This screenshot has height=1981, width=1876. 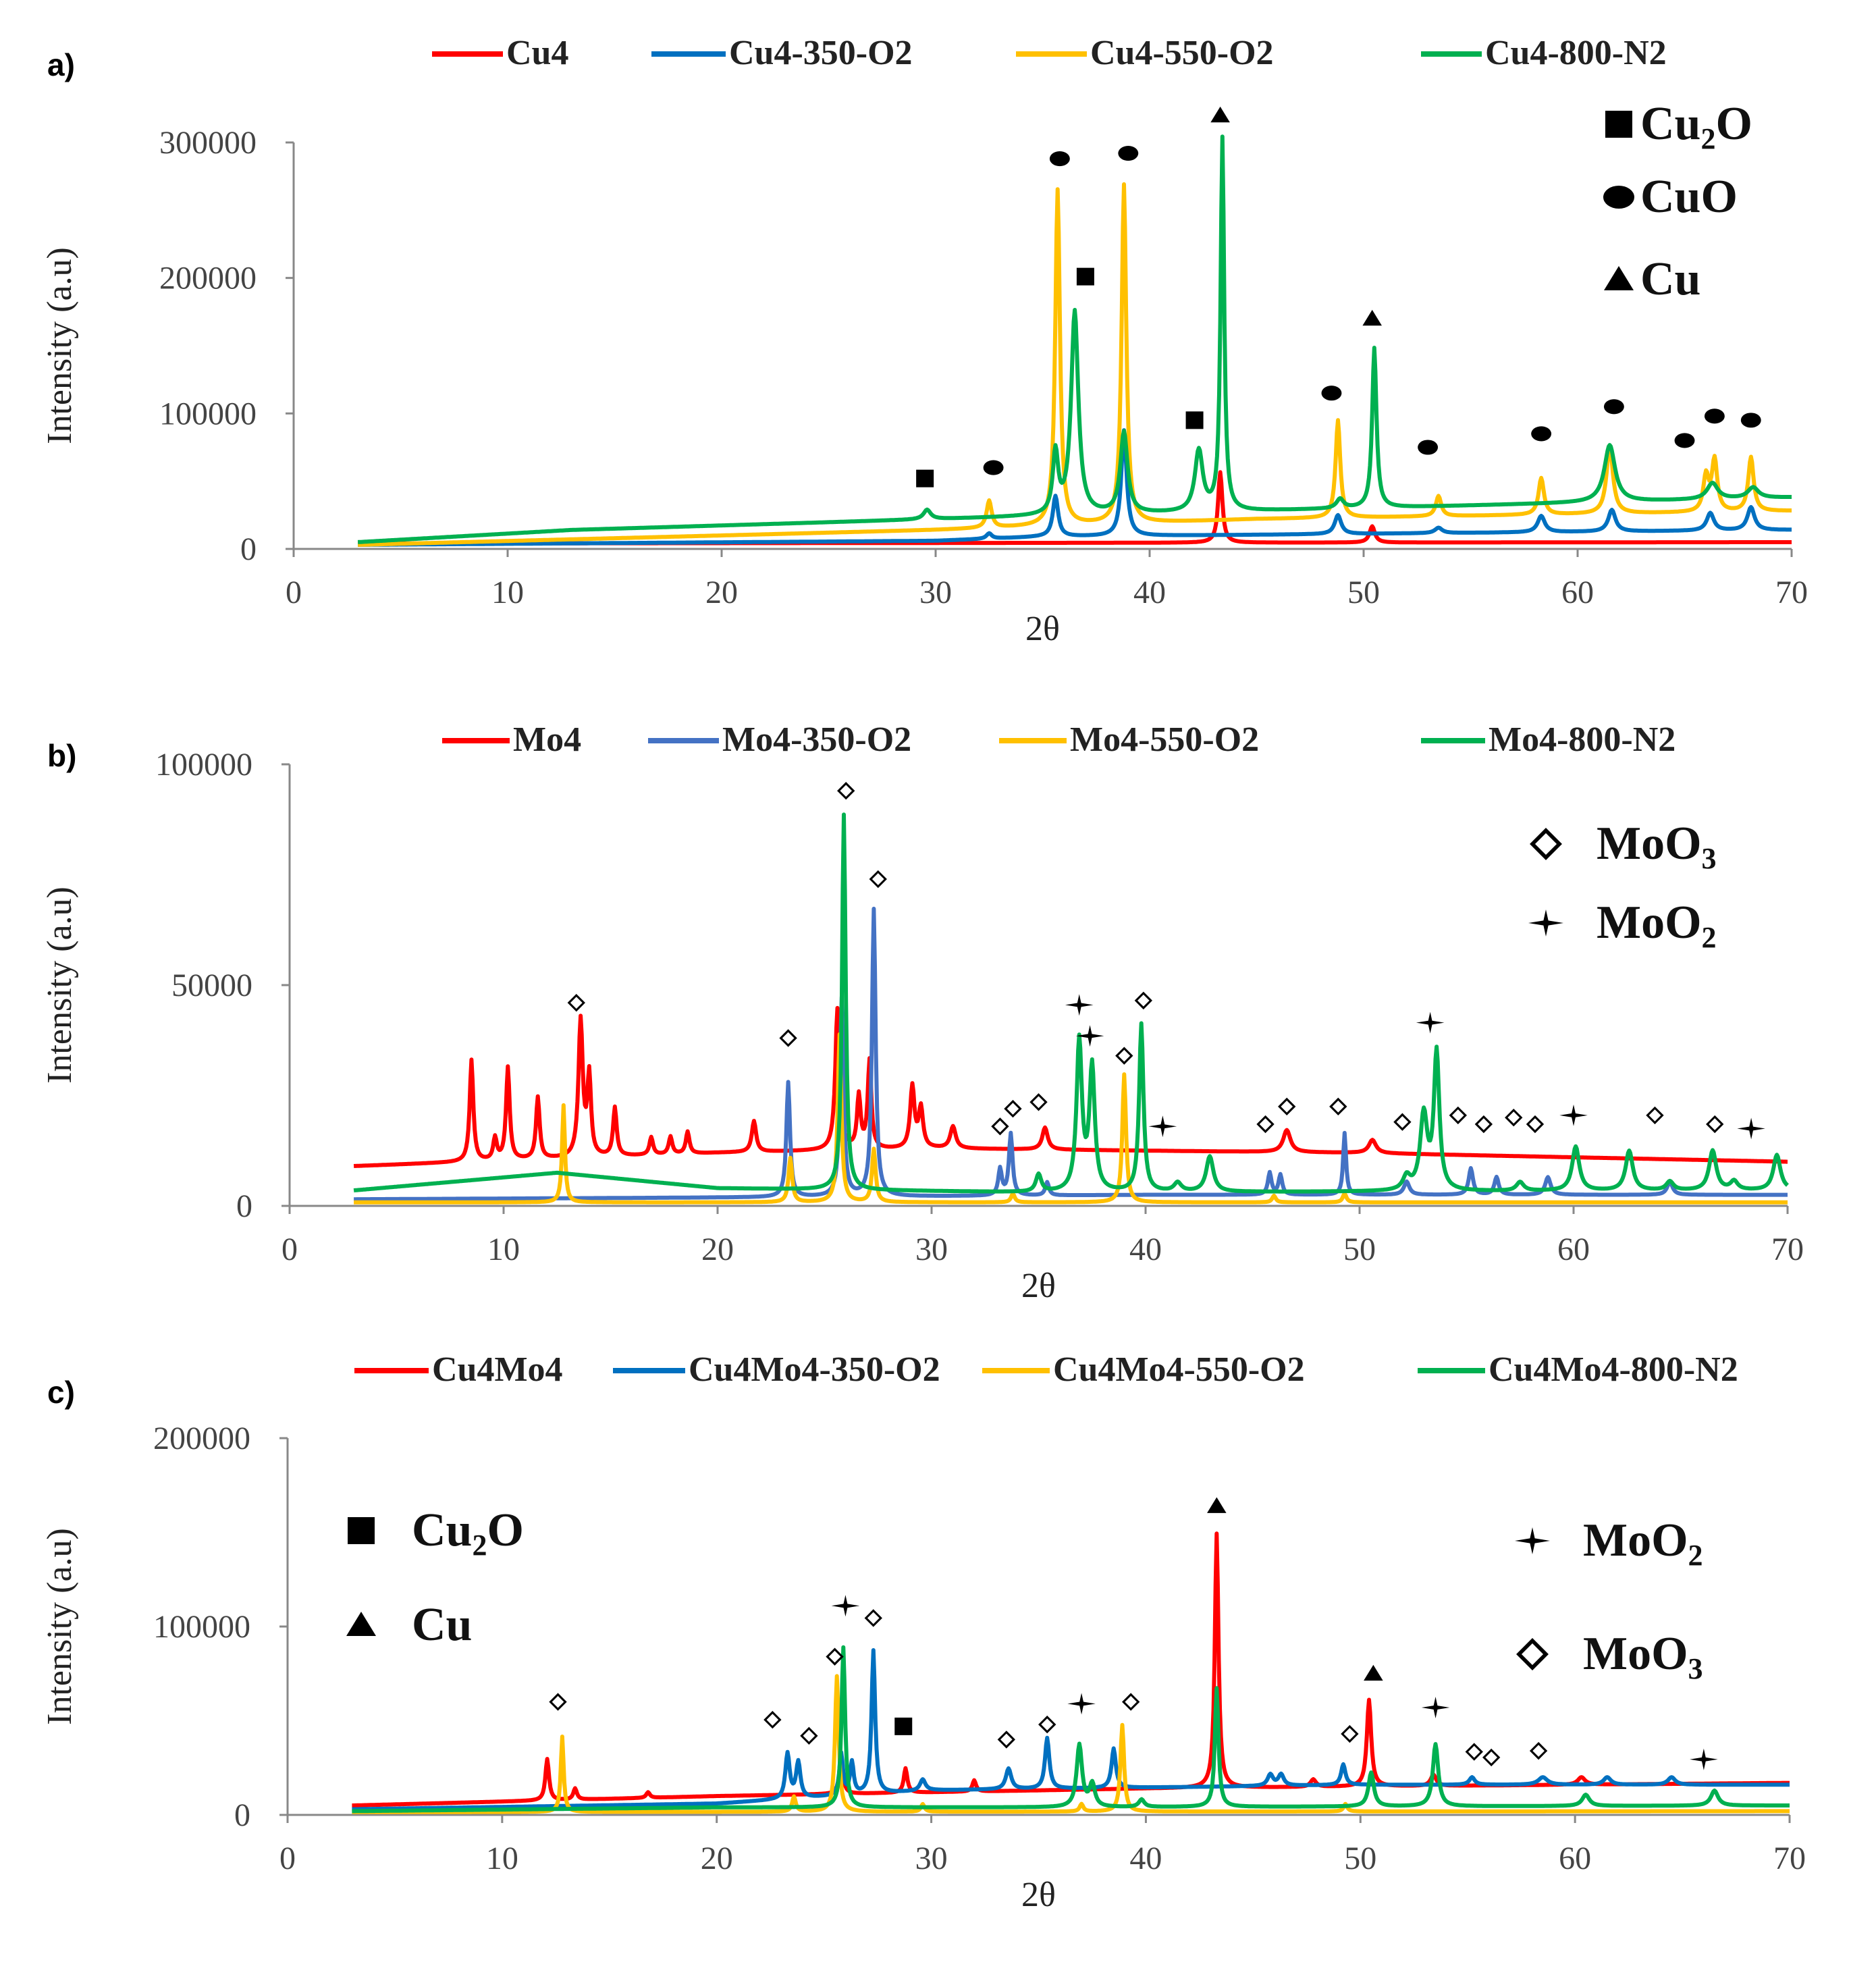 I want to click on phase-legend-left-marker-square-icon, so click(x=361, y=1530).